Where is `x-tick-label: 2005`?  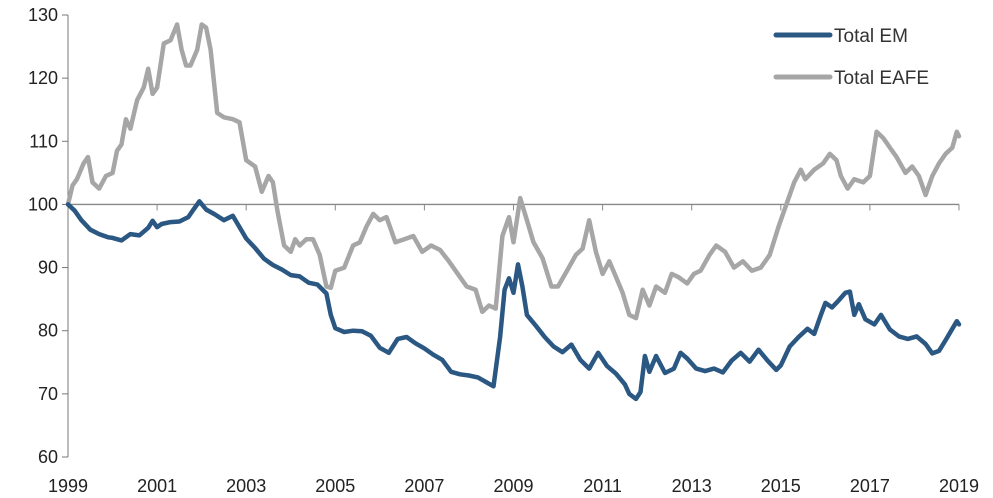
x-tick-label: 2005 is located at coordinates (335, 486).